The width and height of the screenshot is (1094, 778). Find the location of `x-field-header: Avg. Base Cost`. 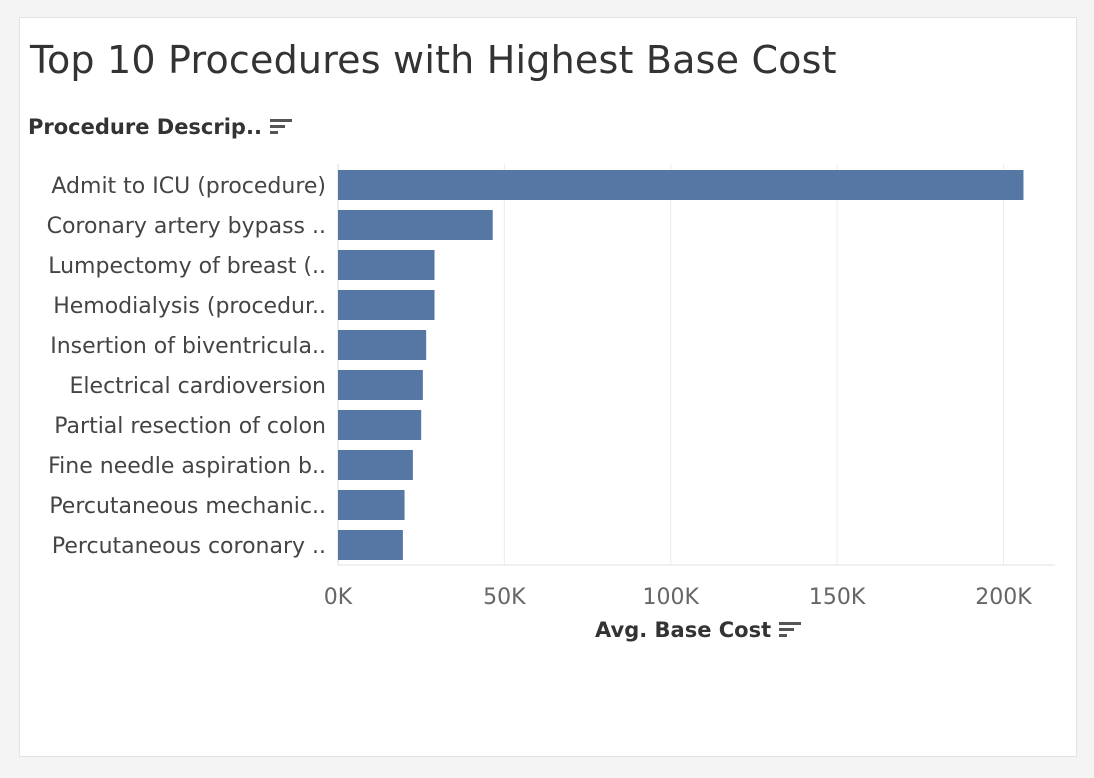

x-field-header: Avg. Base Cost is located at coordinates (698, 630).